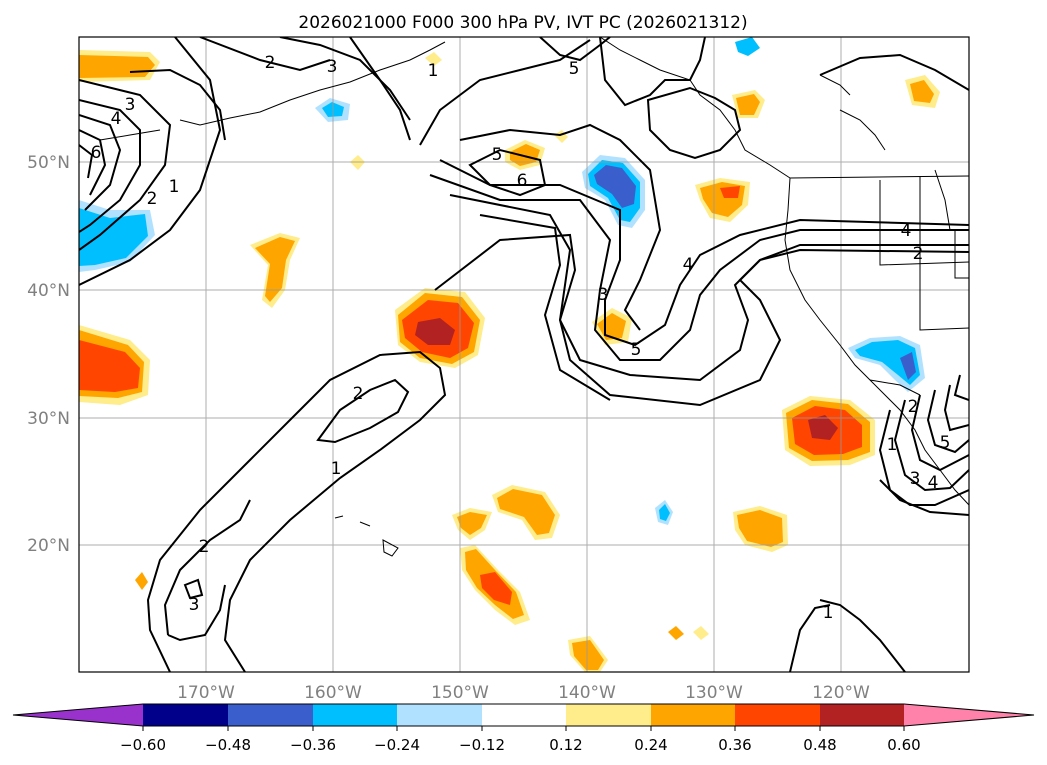 The height and width of the screenshot is (765, 1047). Describe the element at coordinates (48, 354) in the screenshot. I see `latitude-tick-labels: 50°N 40°N 30°N 20°N` at that location.